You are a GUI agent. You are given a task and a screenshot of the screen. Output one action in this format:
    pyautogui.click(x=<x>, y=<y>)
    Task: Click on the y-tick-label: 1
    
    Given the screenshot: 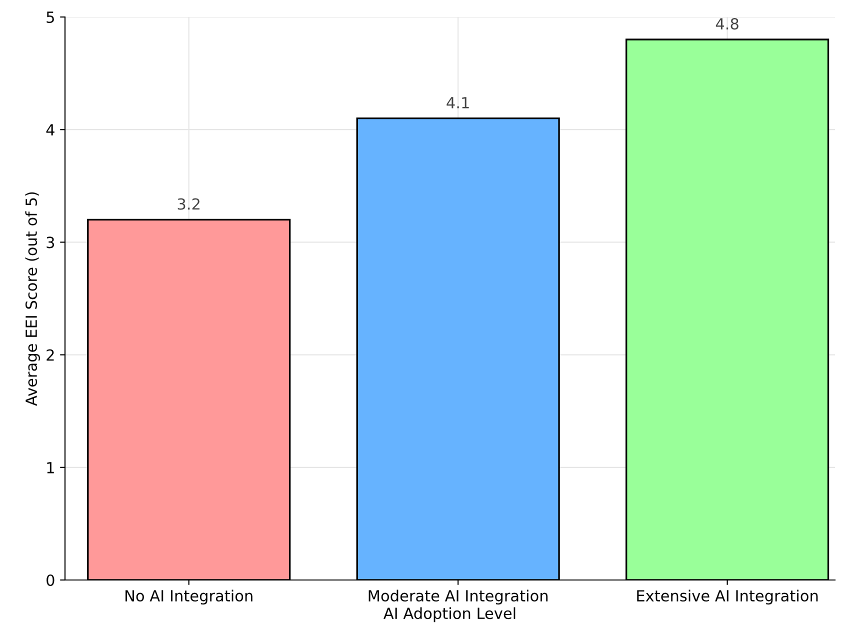 What is the action you would take?
    pyautogui.click(x=50, y=468)
    